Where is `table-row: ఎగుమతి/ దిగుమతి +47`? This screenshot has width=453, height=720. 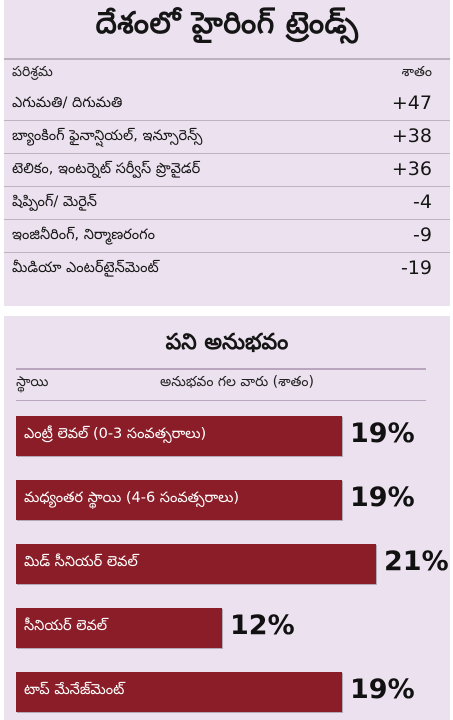
table-row: ఎగుమతి/ దిగుమతి +47 is located at coordinates (227, 104).